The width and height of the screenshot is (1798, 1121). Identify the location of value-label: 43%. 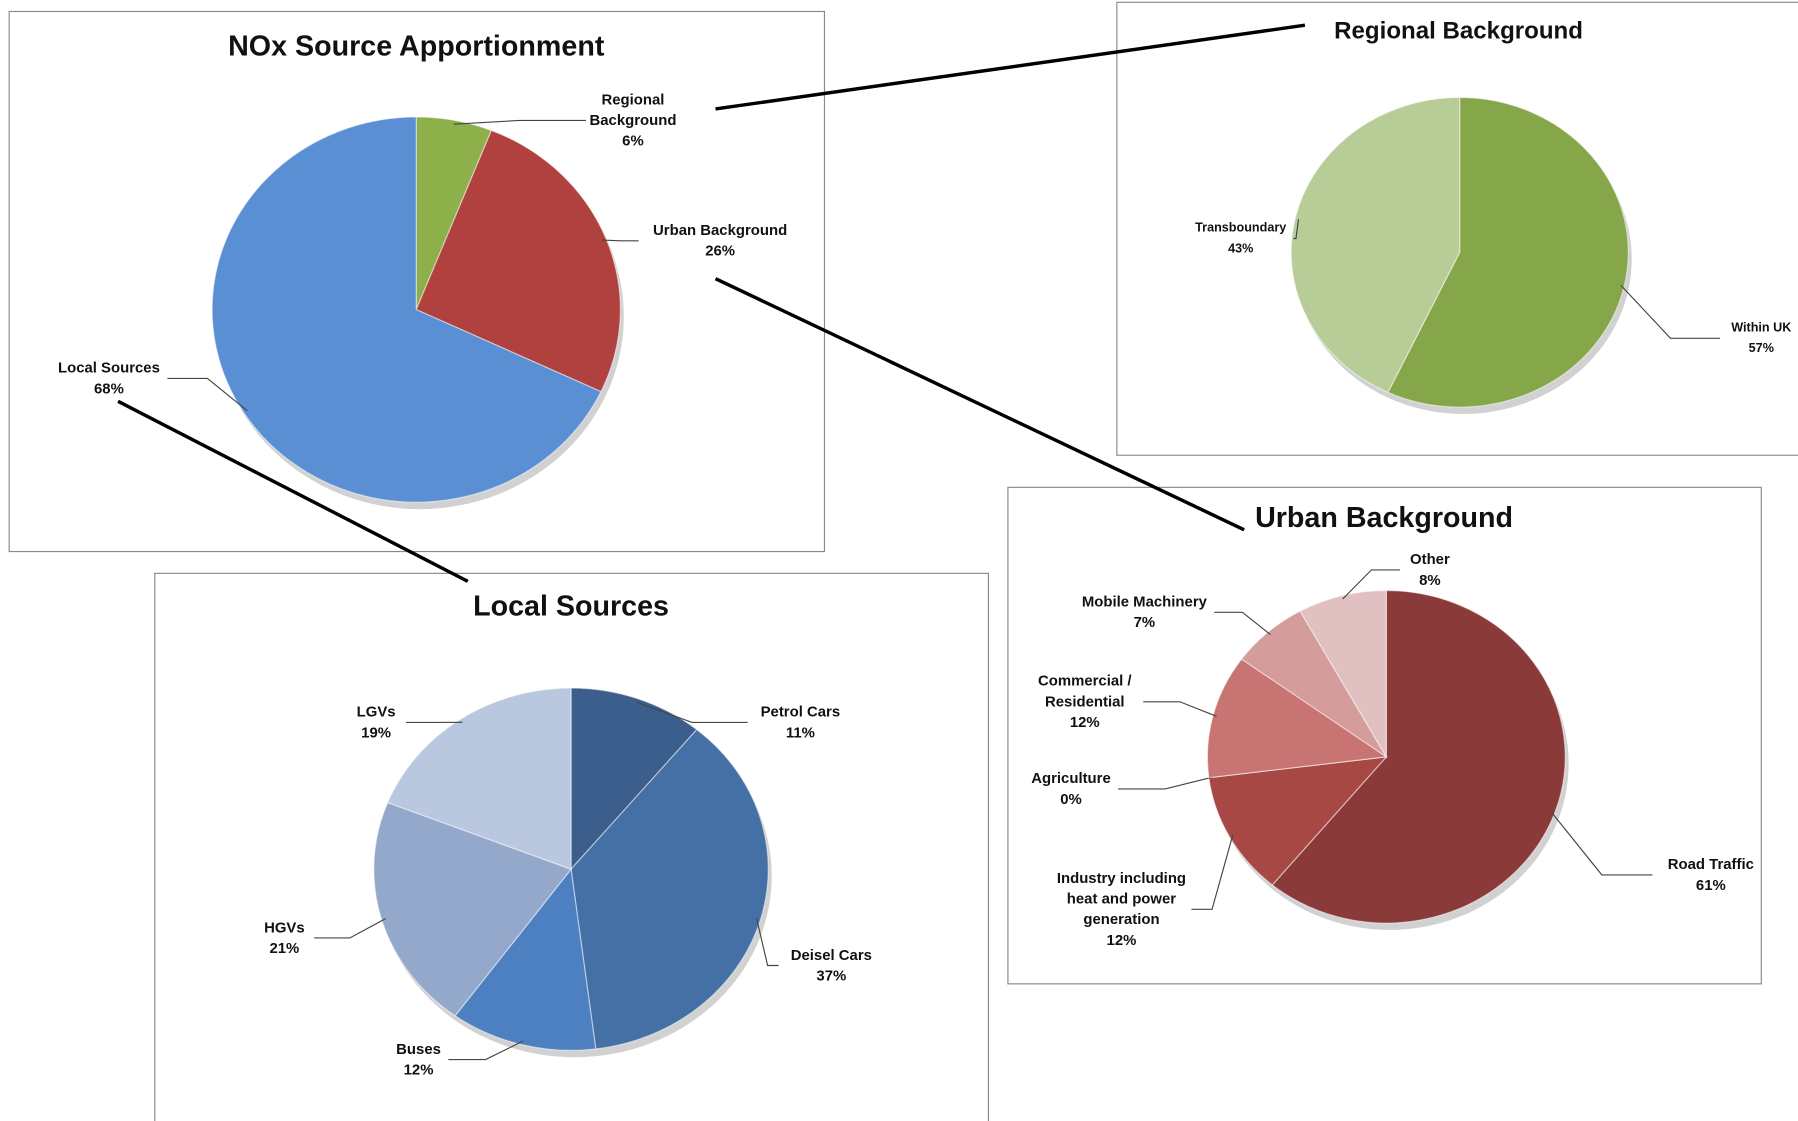
(1241, 248).